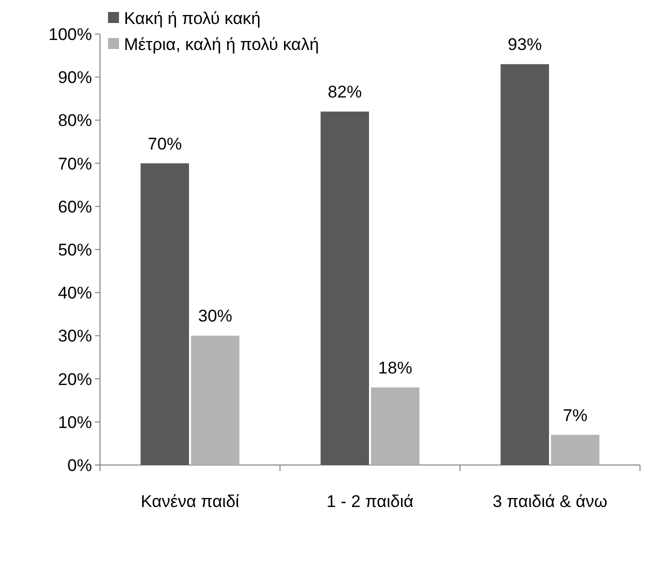  I want to click on y-tick-label: 90%, so click(75, 78).